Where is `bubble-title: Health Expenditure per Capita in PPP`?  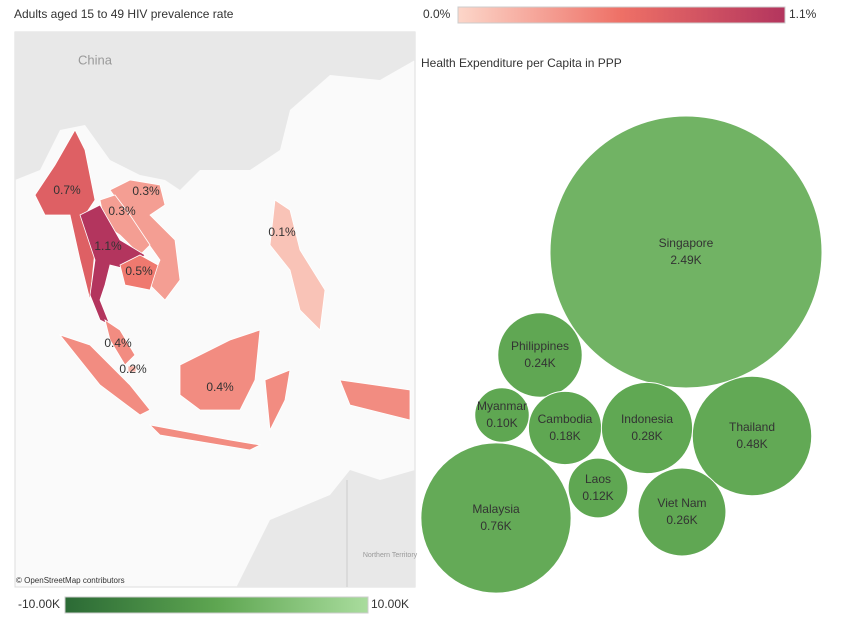 bubble-title: Health Expenditure per Capita in PPP is located at coordinates (521, 63).